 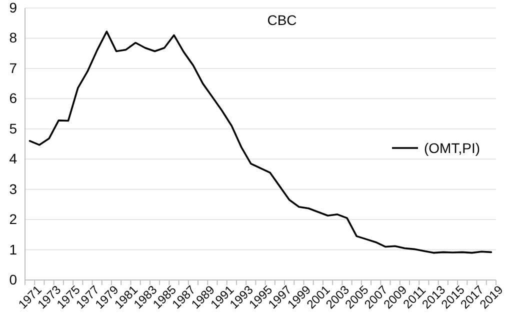 I want to click on y-tick-label: 9, so click(x=13, y=8).